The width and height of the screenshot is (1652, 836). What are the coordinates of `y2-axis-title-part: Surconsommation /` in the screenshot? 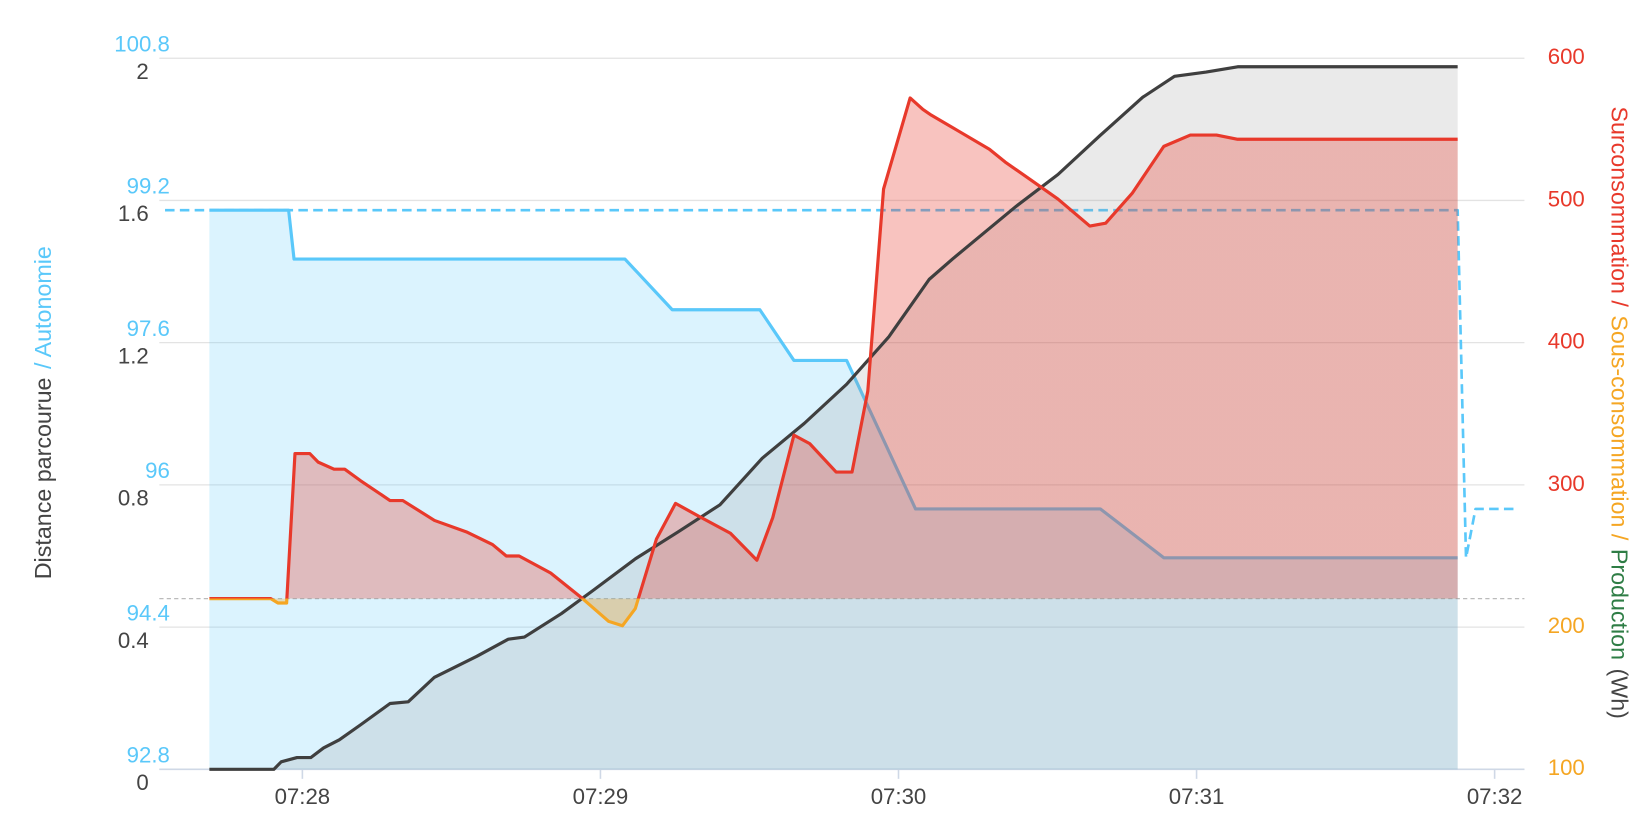 It's located at (1619, 206).